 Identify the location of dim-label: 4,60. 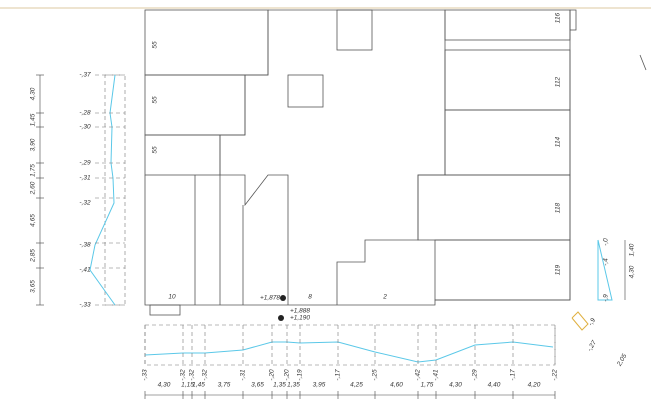
(396, 385).